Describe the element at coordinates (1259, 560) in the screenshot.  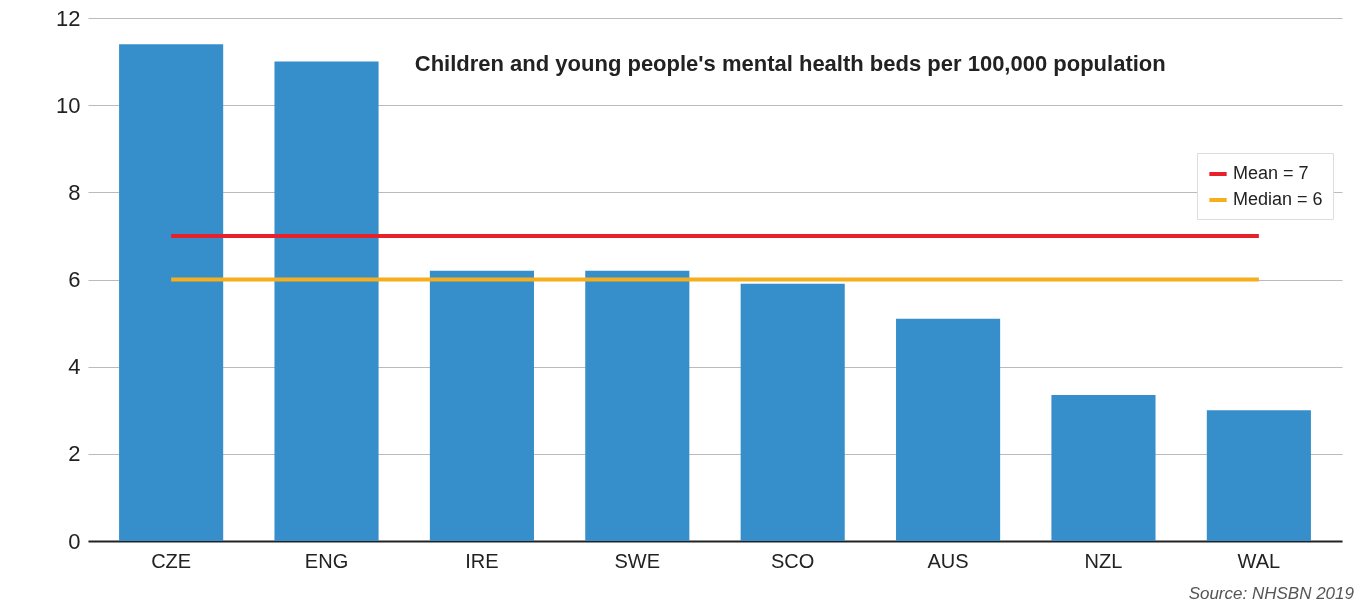
I see `x-tick-label: WAL` at that location.